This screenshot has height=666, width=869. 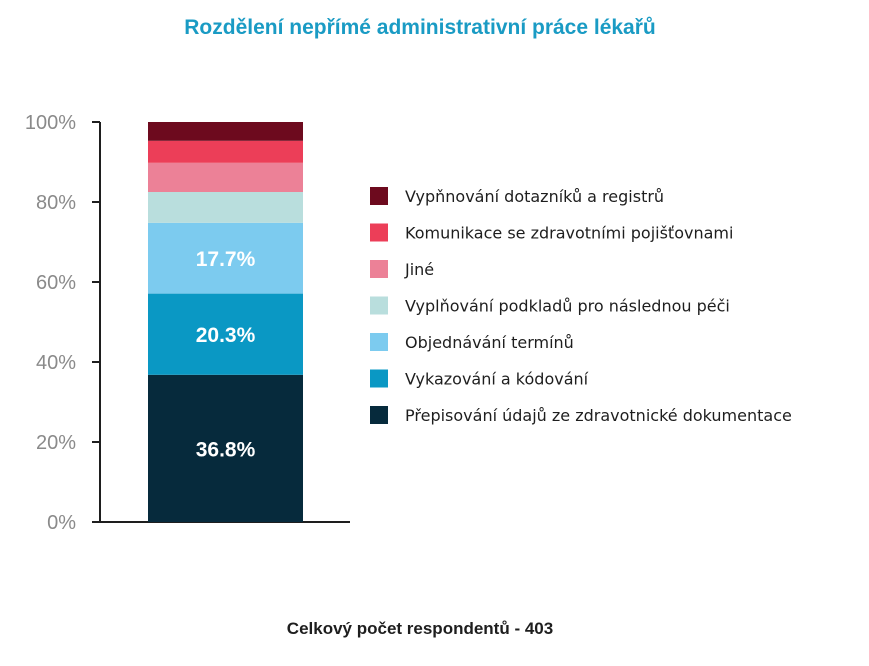 I want to click on y-tick-label: 40%, so click(x=56, y=363).